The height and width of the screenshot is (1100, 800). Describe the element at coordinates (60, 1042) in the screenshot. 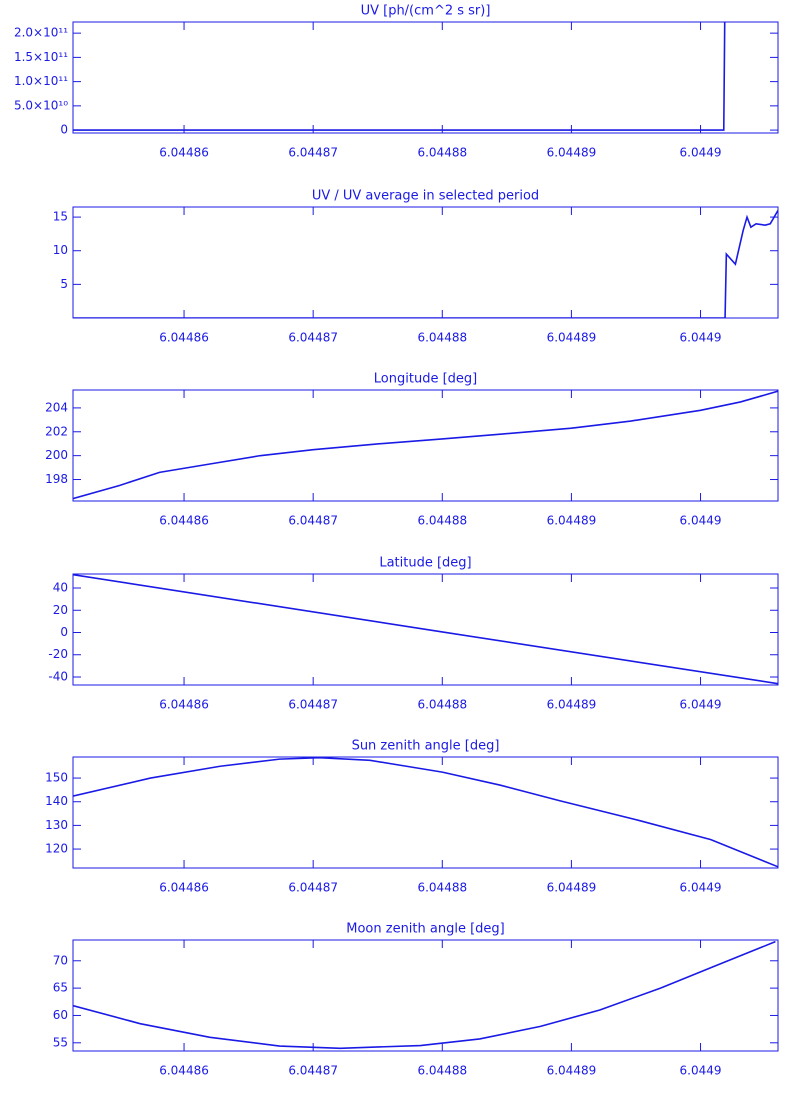

I see `y-tick-label: 55` at that location.